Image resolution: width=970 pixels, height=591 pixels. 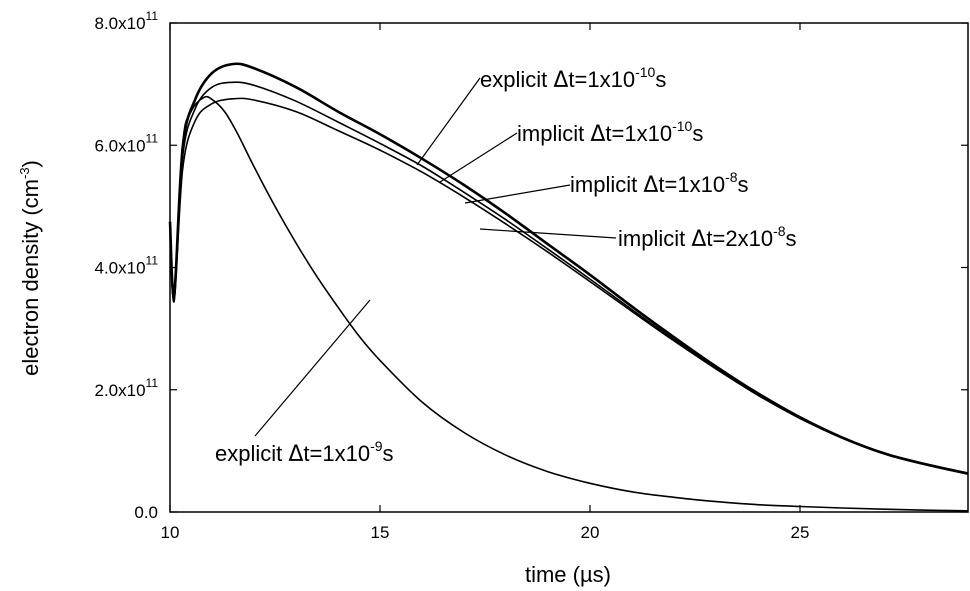 I want to click on y-axis-title-sup: -3, so click(x=24, y=173).